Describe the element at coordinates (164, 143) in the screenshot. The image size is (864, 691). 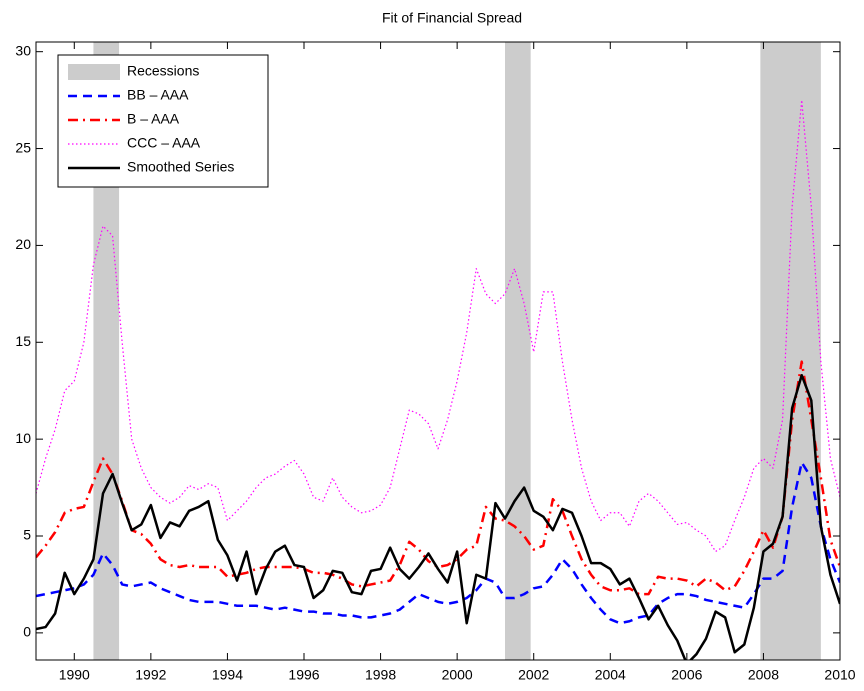
I see `legend-label: CCC – AAA` at that location.